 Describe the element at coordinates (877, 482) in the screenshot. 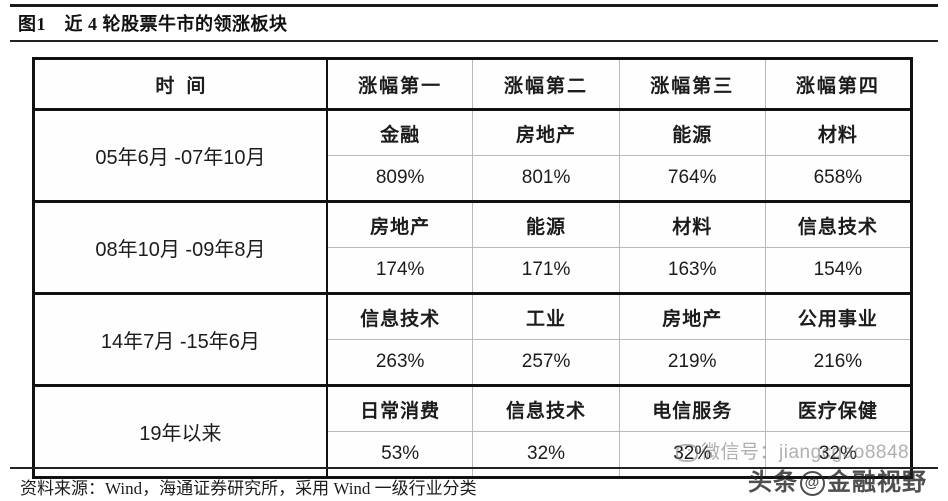

I see `toutiao-watermark-suffix: 金融视野` at that location.